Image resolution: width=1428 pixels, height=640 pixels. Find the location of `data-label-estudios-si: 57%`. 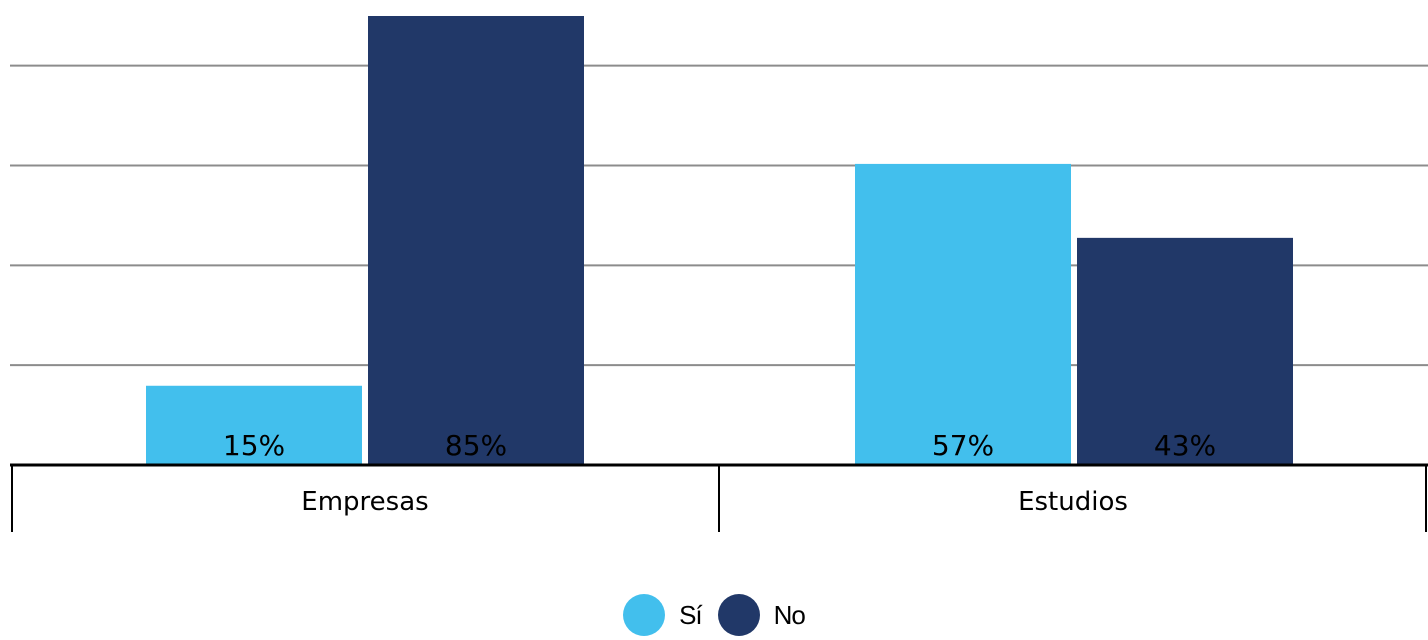

data-label-estudios-si: 57% is located at coordinates (963, 445).